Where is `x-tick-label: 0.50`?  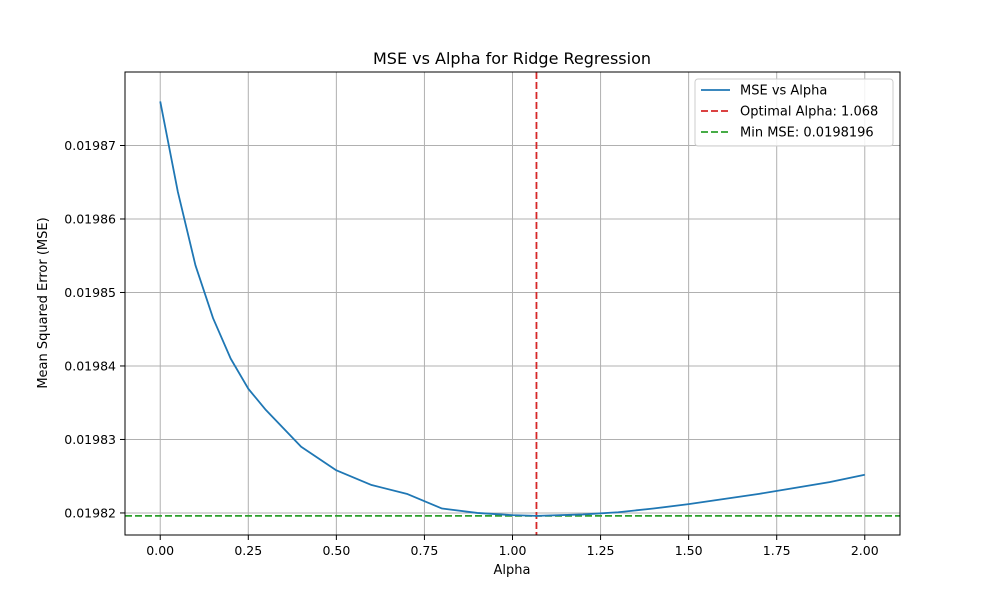
x-tick-label: 0.50 is located at coordinates (336, 550).